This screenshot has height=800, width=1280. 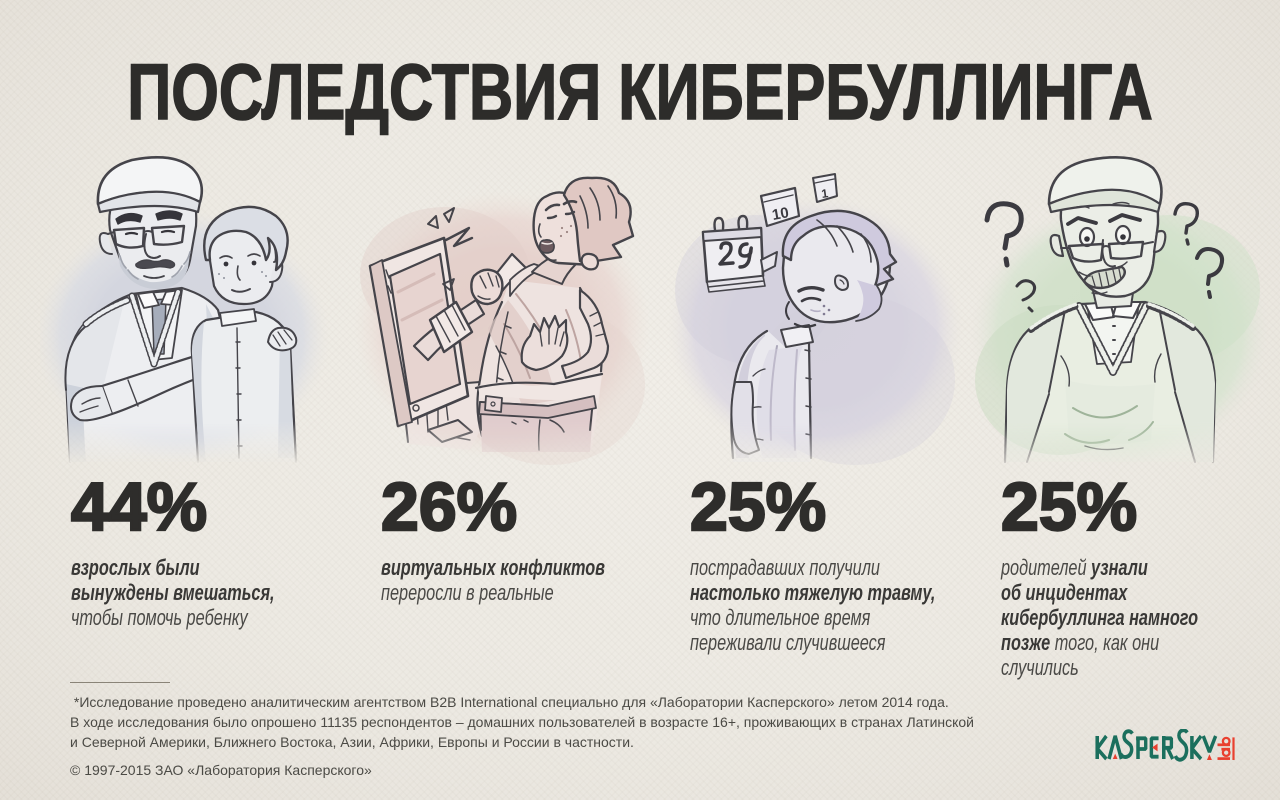 I want to click on svg-text: 1, so click(x=824, y=193).